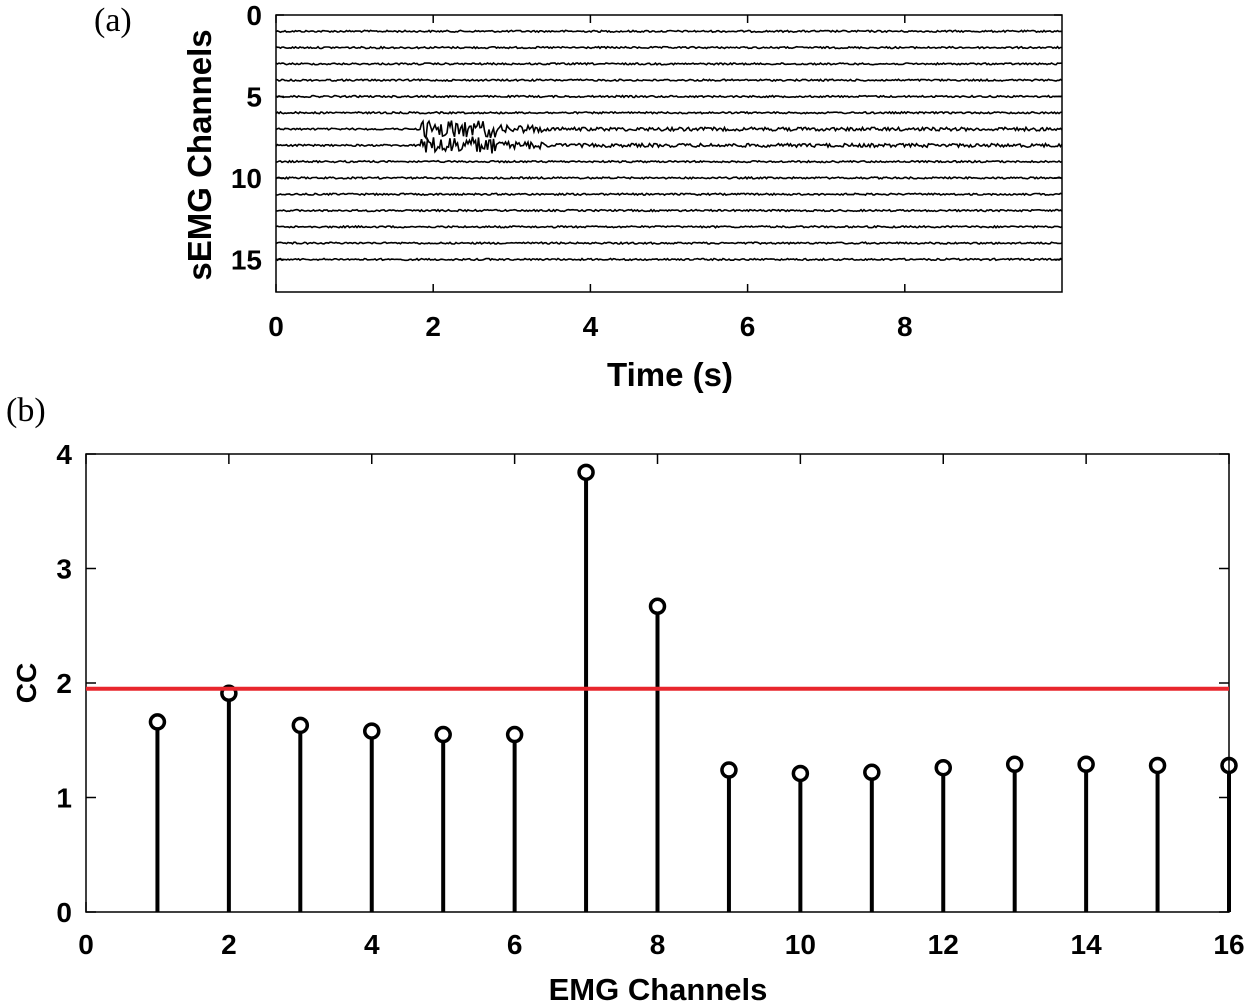  What do you see at coordinates (669, 161) in the screenshot?
I see `emg-trace-ch9` at bounding box center [669, 161].